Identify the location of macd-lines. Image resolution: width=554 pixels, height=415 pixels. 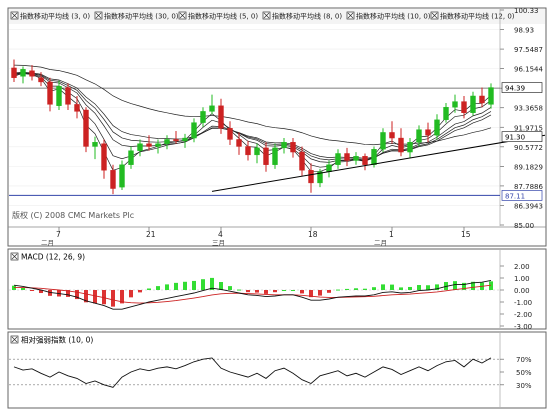
(252, 294).